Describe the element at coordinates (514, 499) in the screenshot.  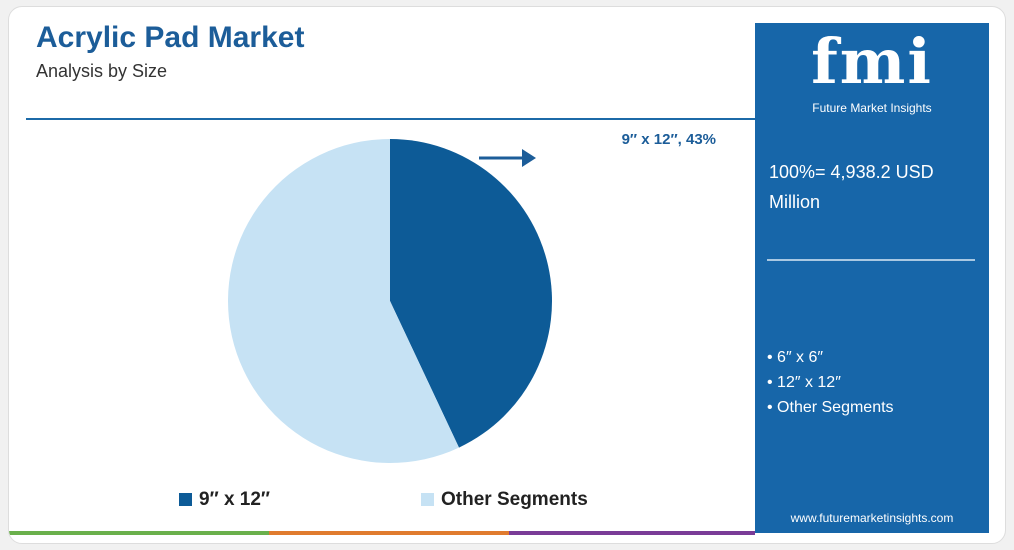
I see `legend-label: Other Segments` at that location.